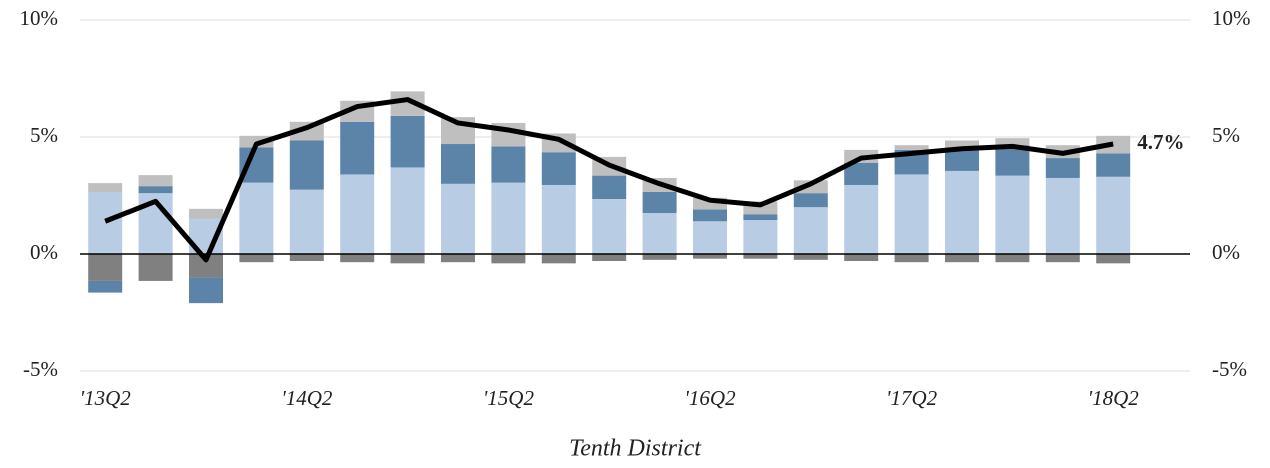 The image size is (1270, 468). I want to click on y2-tick-label: 10%, so click(1231, 18).